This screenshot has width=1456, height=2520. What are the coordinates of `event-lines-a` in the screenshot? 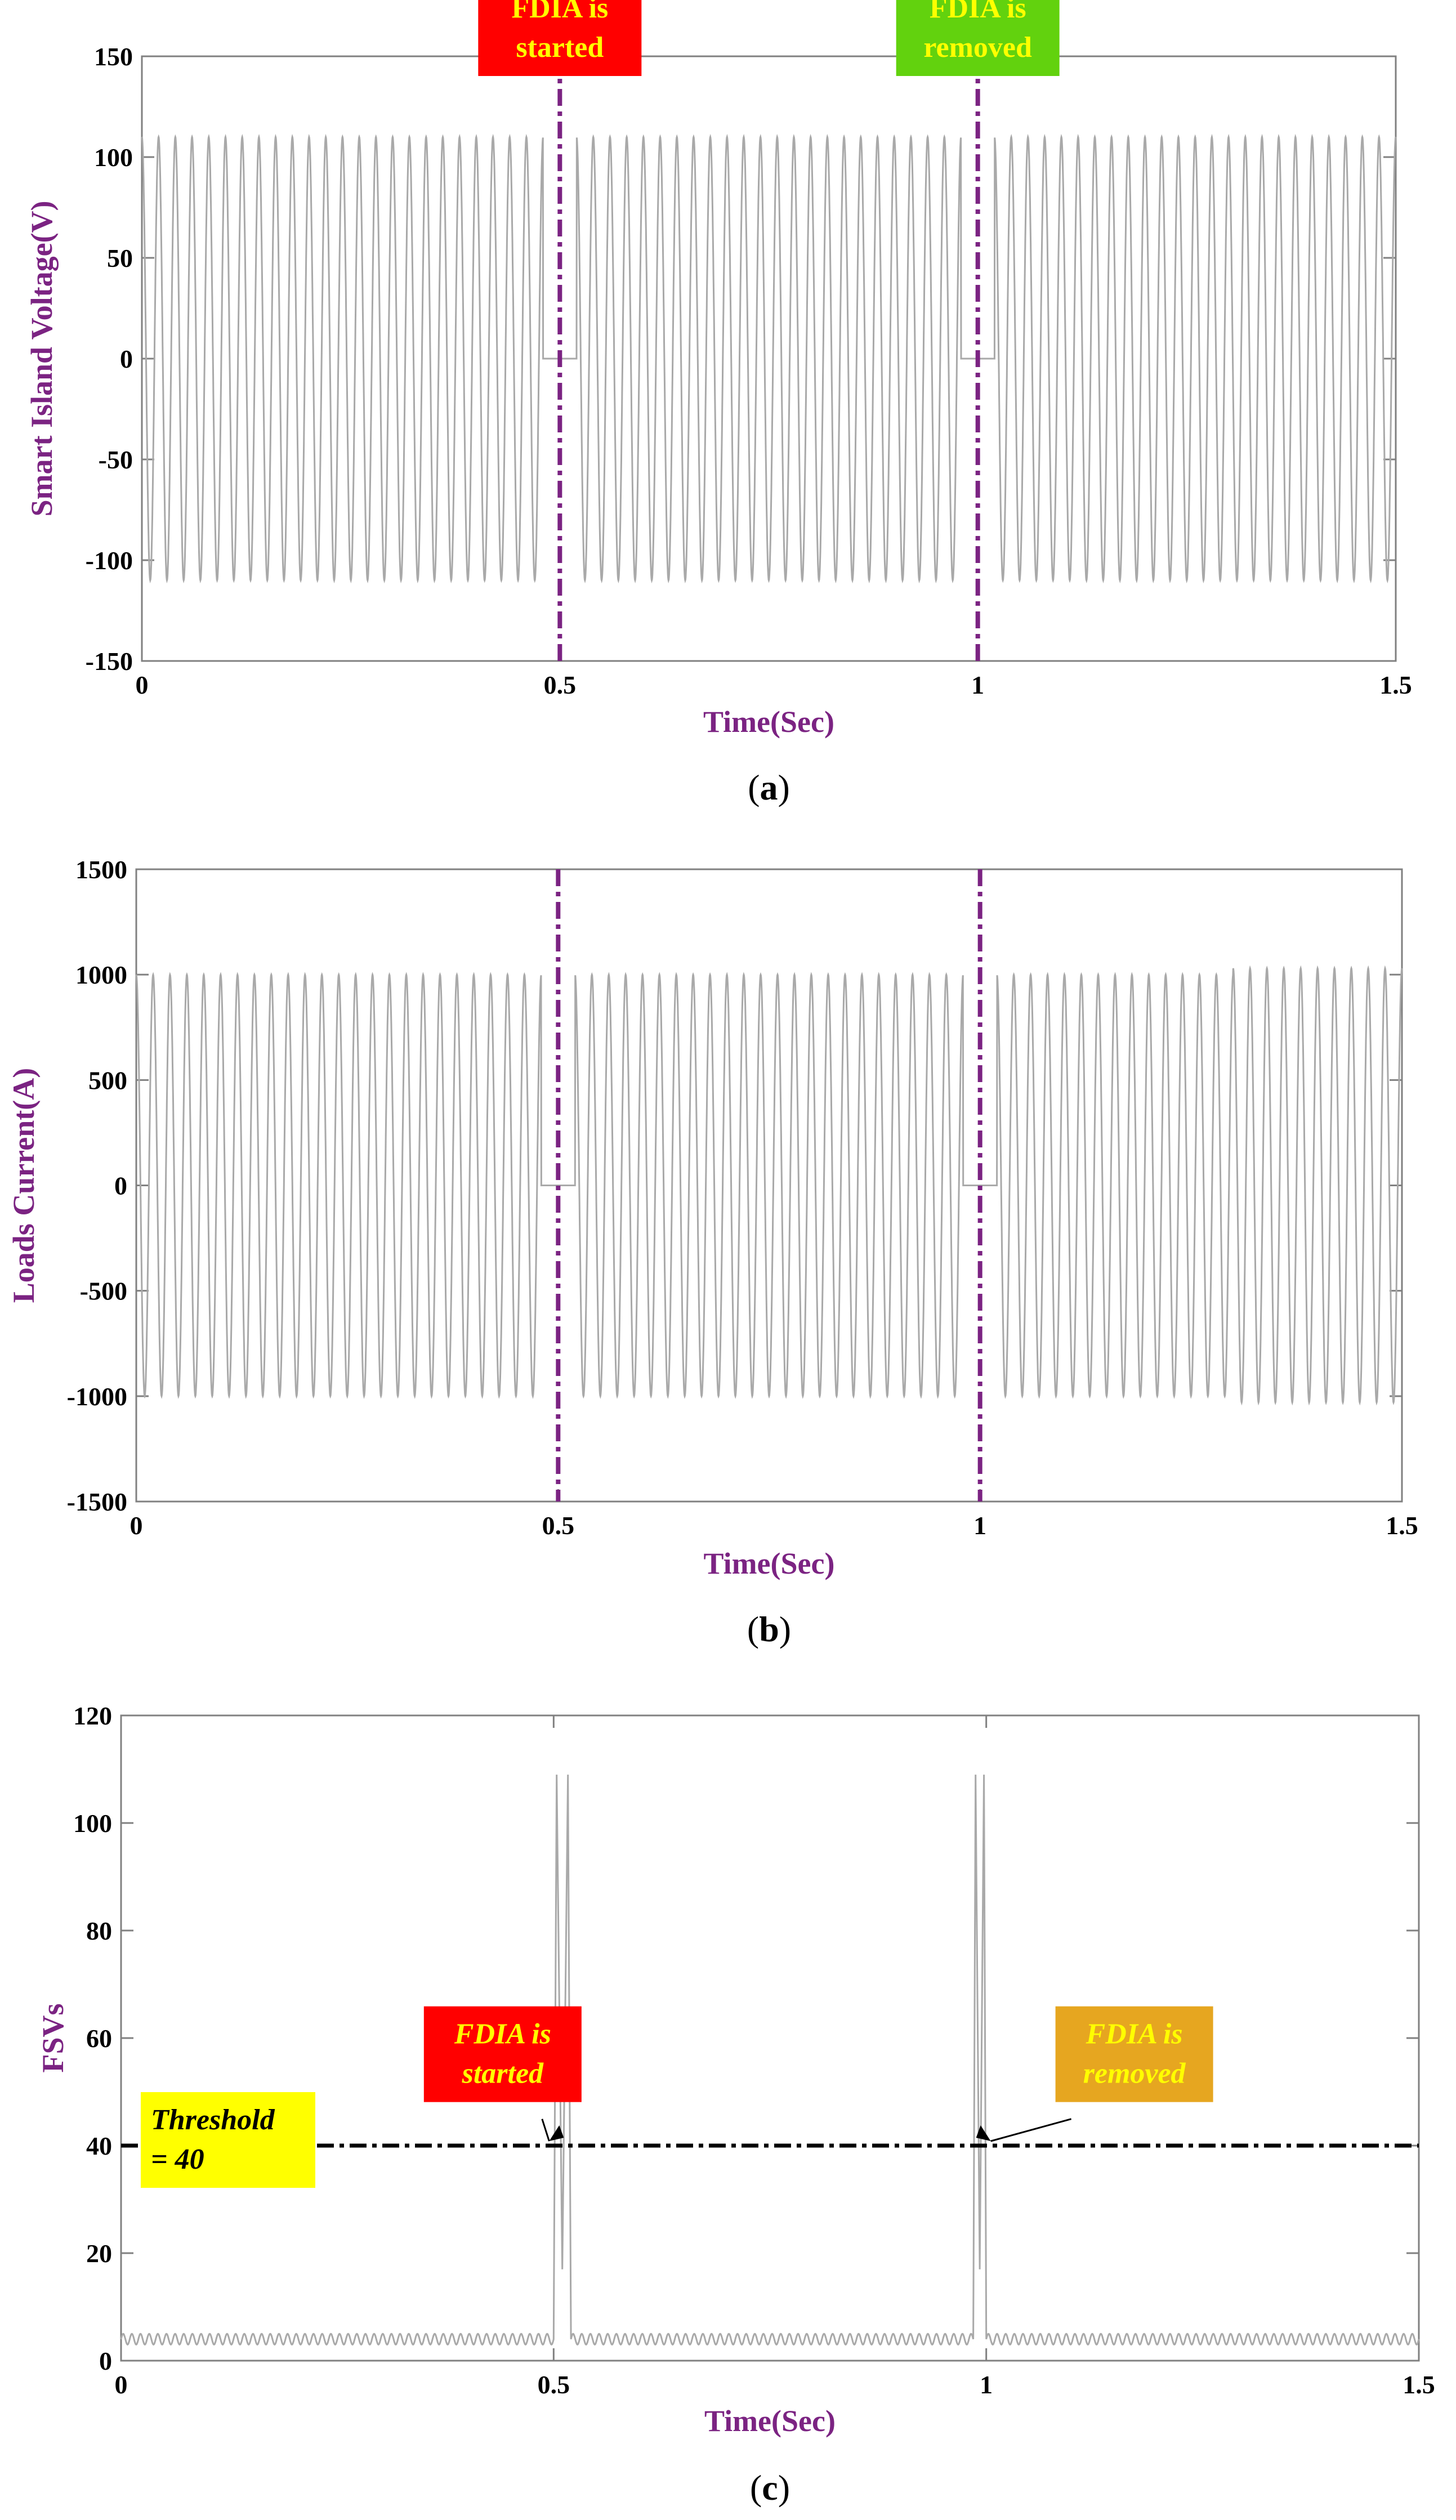 It's located at (768, 359).